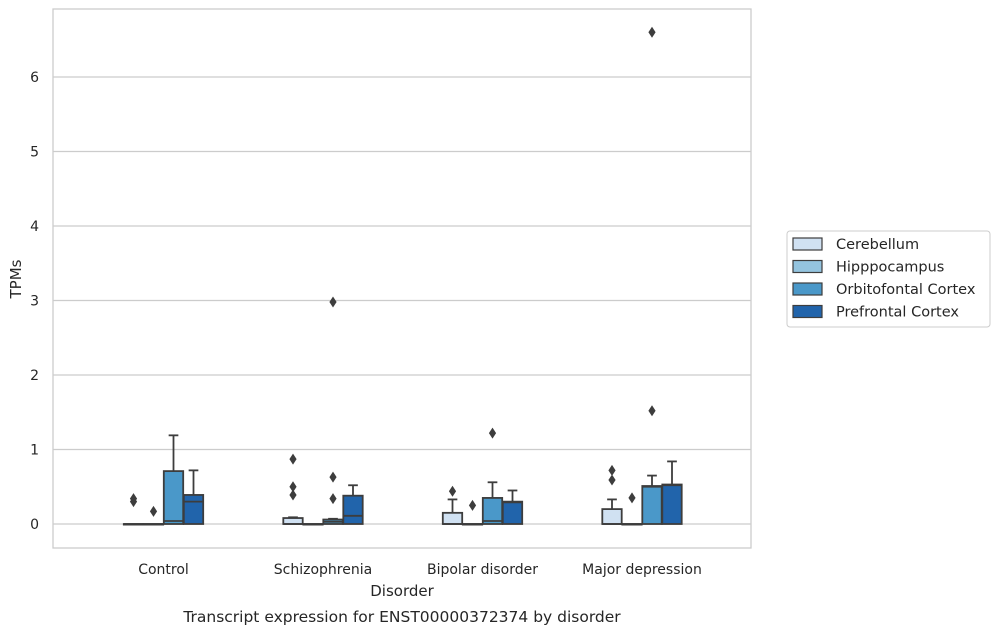 The width and height of the screenshot is (999, 634). I want to click on legend-label: Prefrontal Cortex, so click(897, 313).